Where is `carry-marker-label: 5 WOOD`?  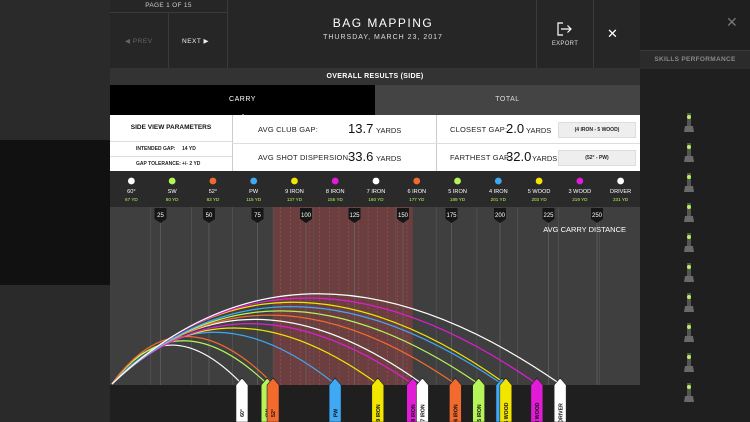
carry-marker-label: 5 WOOD is located at coordinates (507, 412).